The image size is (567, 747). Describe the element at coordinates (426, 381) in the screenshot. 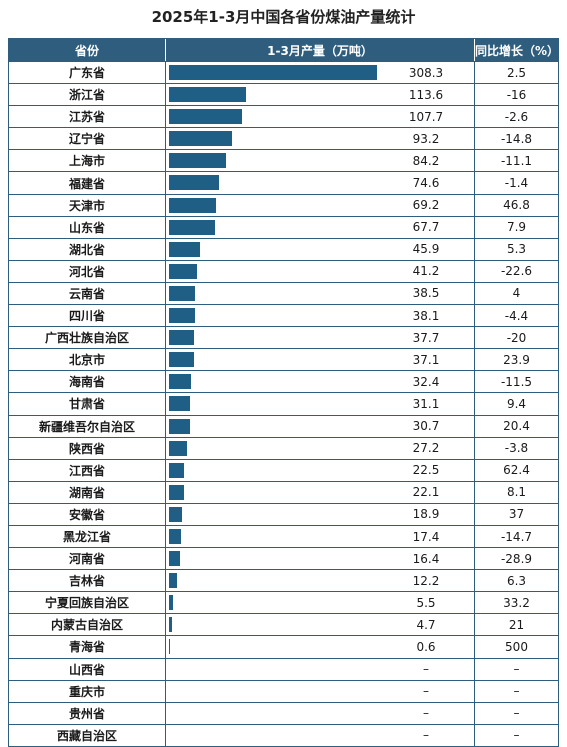

I see `output-value-label: 32.4` at that location.